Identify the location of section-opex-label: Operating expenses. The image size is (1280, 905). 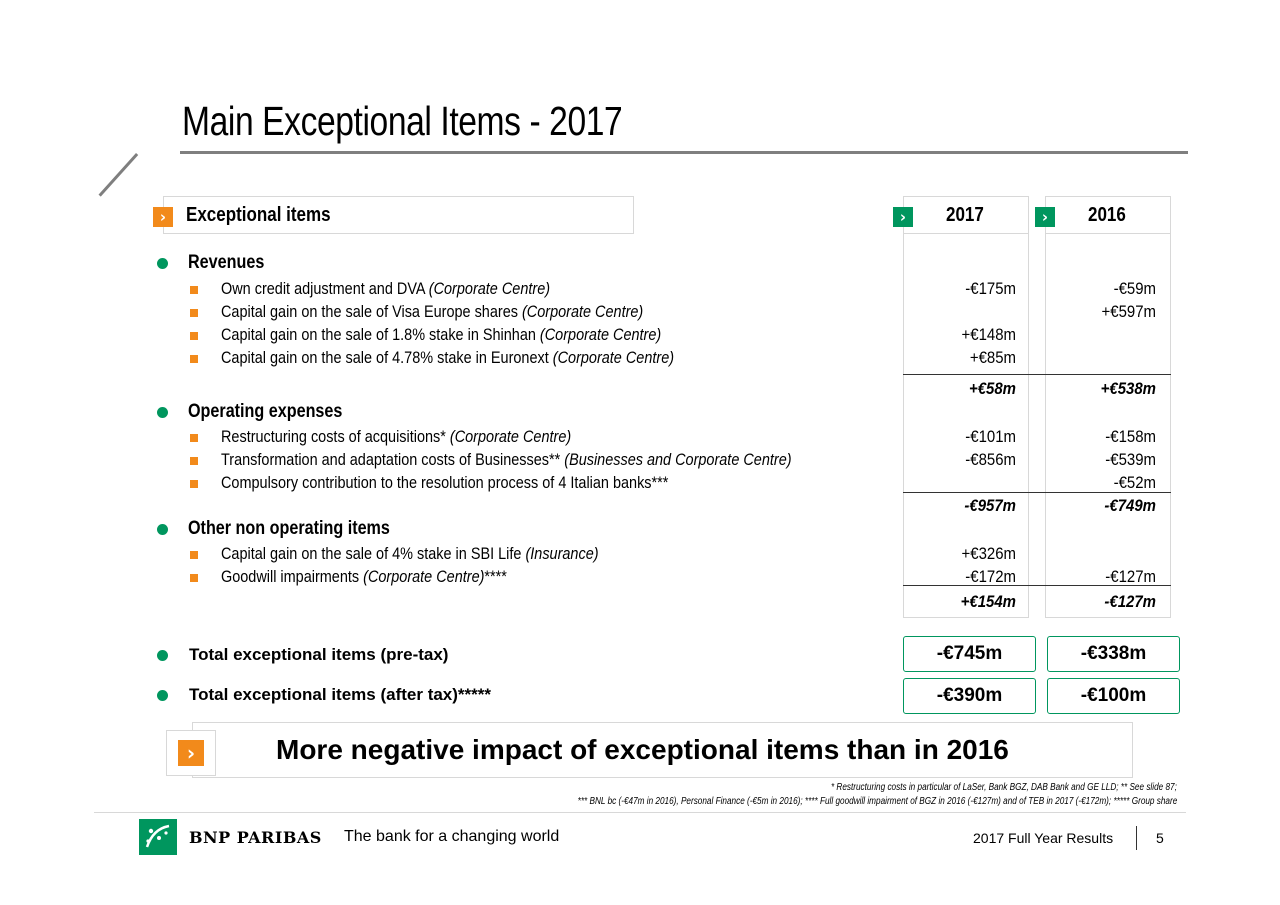
(265, 411).